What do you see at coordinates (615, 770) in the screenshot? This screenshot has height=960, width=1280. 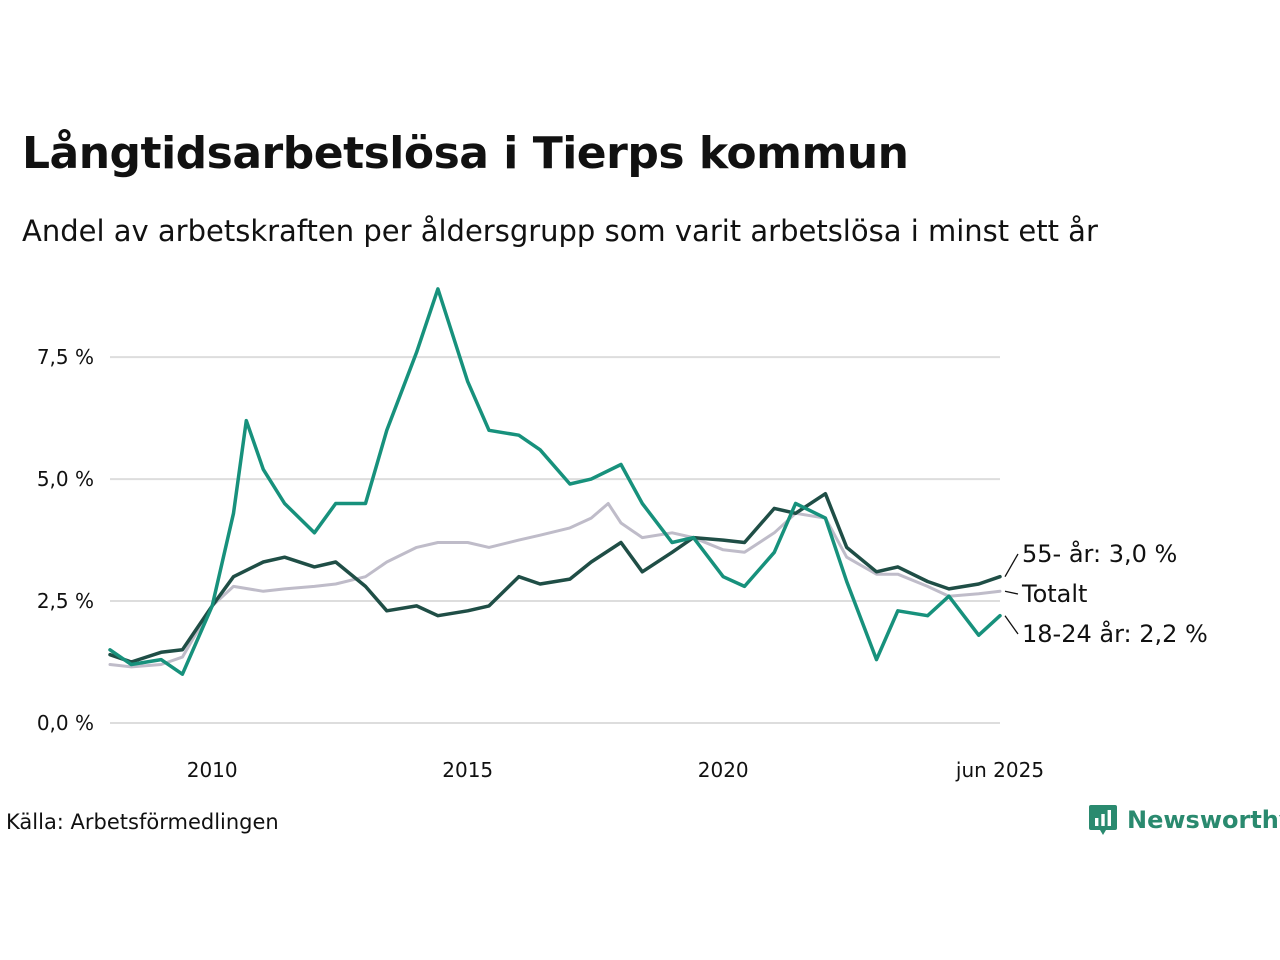 I see `x-axis-tick-labels: 2010 2015 2020 jun 2025` at bounding box center [615, 770].